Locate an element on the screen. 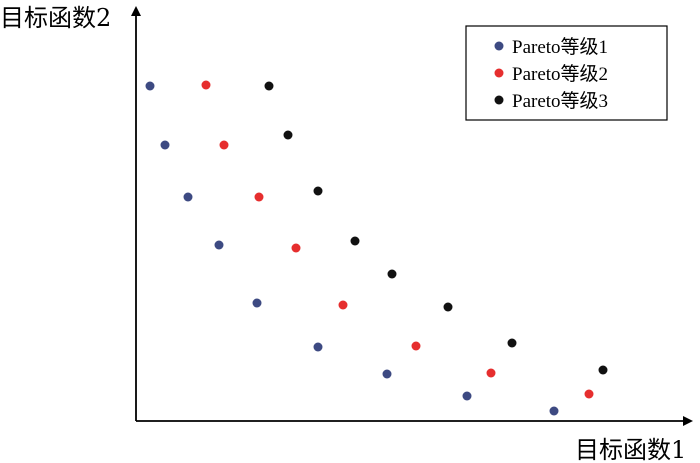 The width and height of the screenshot is (700, 463). legend-label-3: Pareto等级3 is located at coordinates (560, 101).